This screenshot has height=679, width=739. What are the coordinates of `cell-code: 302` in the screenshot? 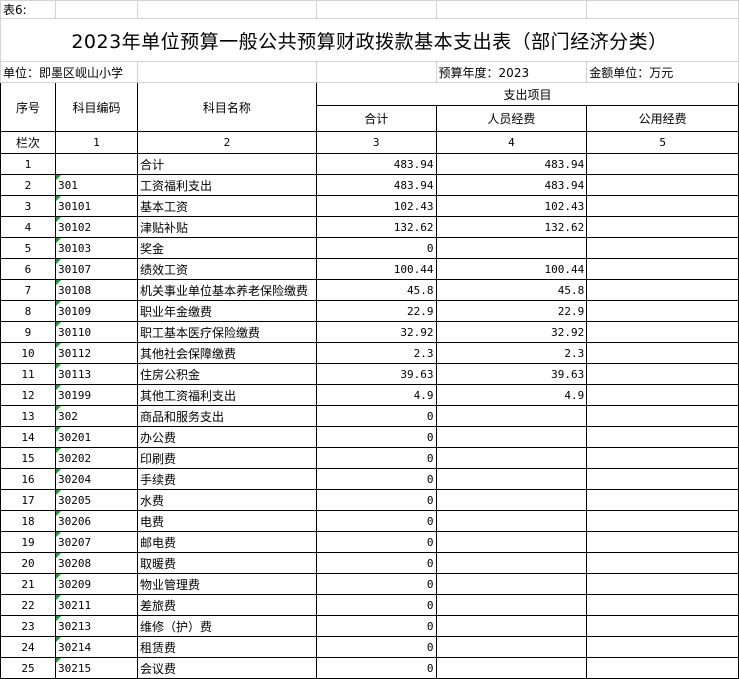 It's located at (96, 416).